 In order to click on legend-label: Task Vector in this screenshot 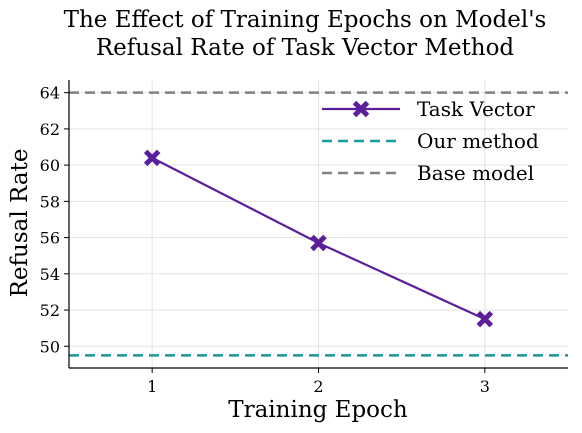, I will do `click(476, 109)`.